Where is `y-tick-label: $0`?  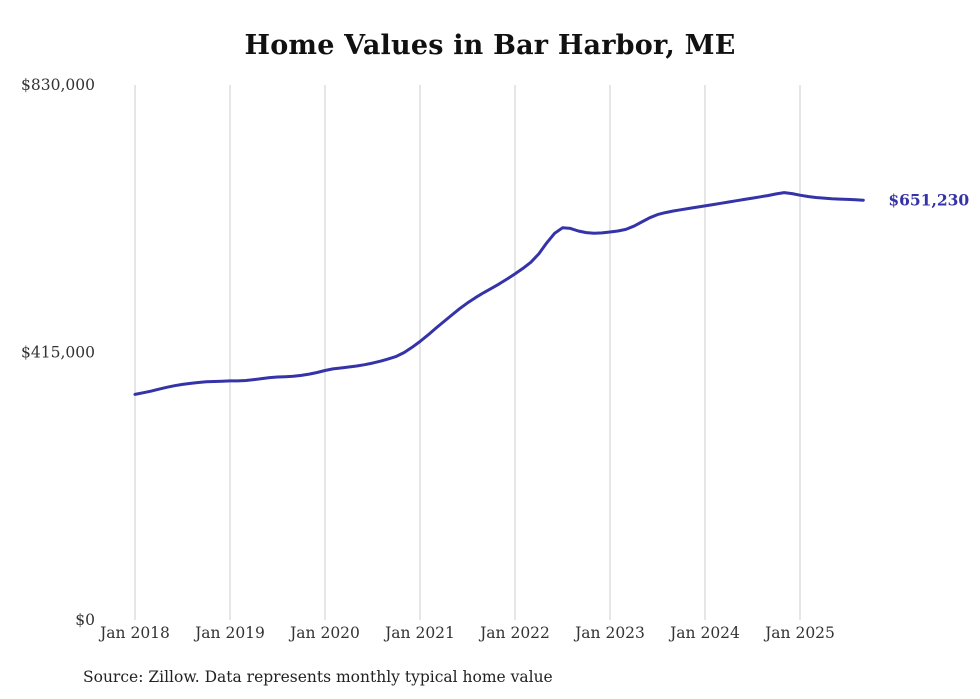 y-tick-label: $0 is located at coordinates (85, 620).